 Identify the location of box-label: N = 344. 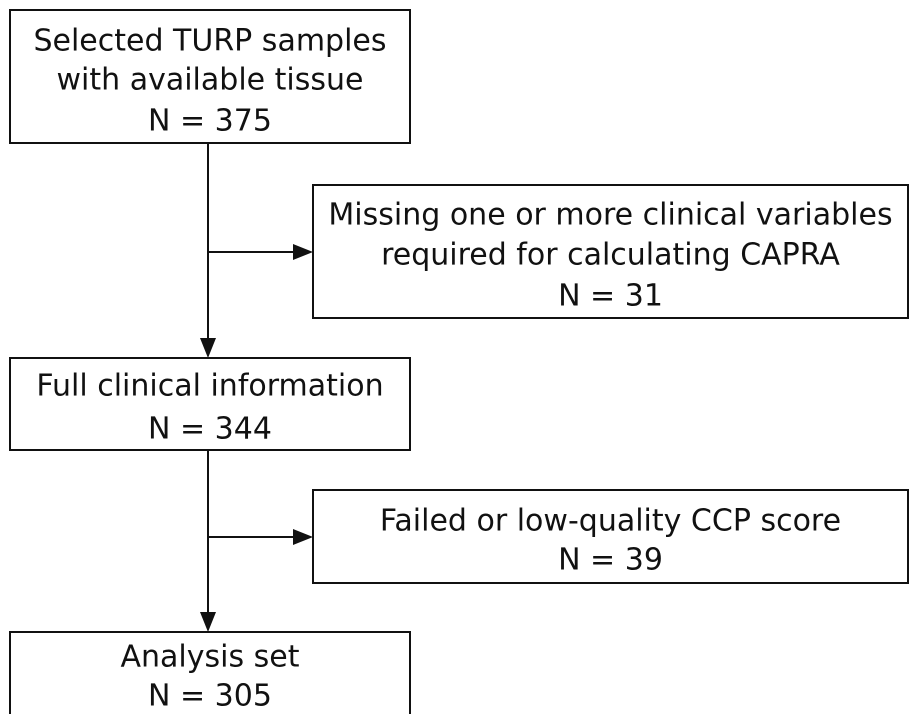
(210, 429).